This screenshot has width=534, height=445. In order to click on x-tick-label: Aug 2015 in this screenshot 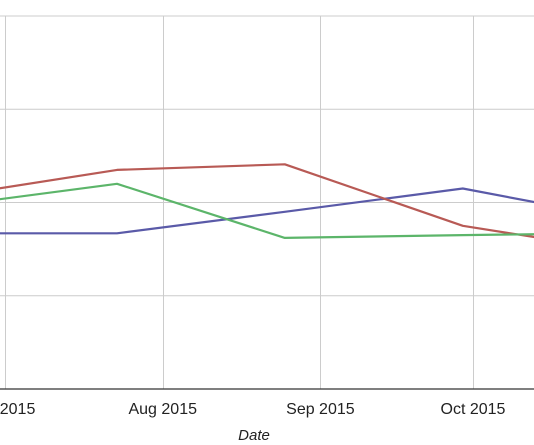, I will do `click(162, 409)`.